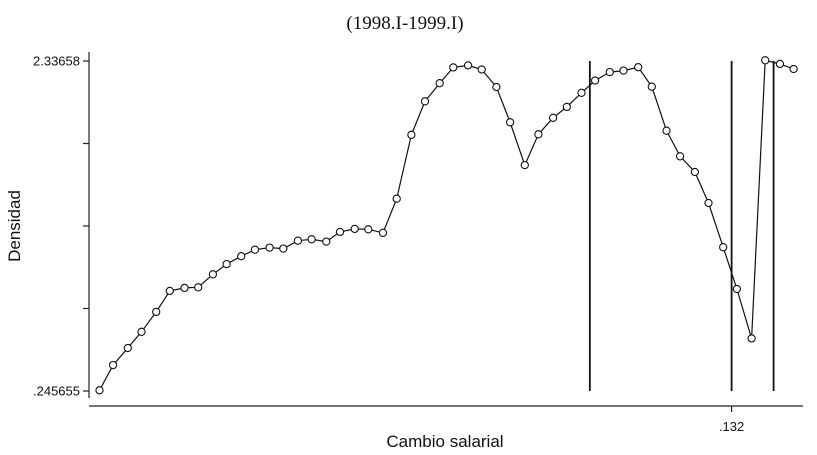  Describe the element at coordinates (404, 23) in the screenshot. I see `chart-title: (1998.I-1999.I)` at that location.